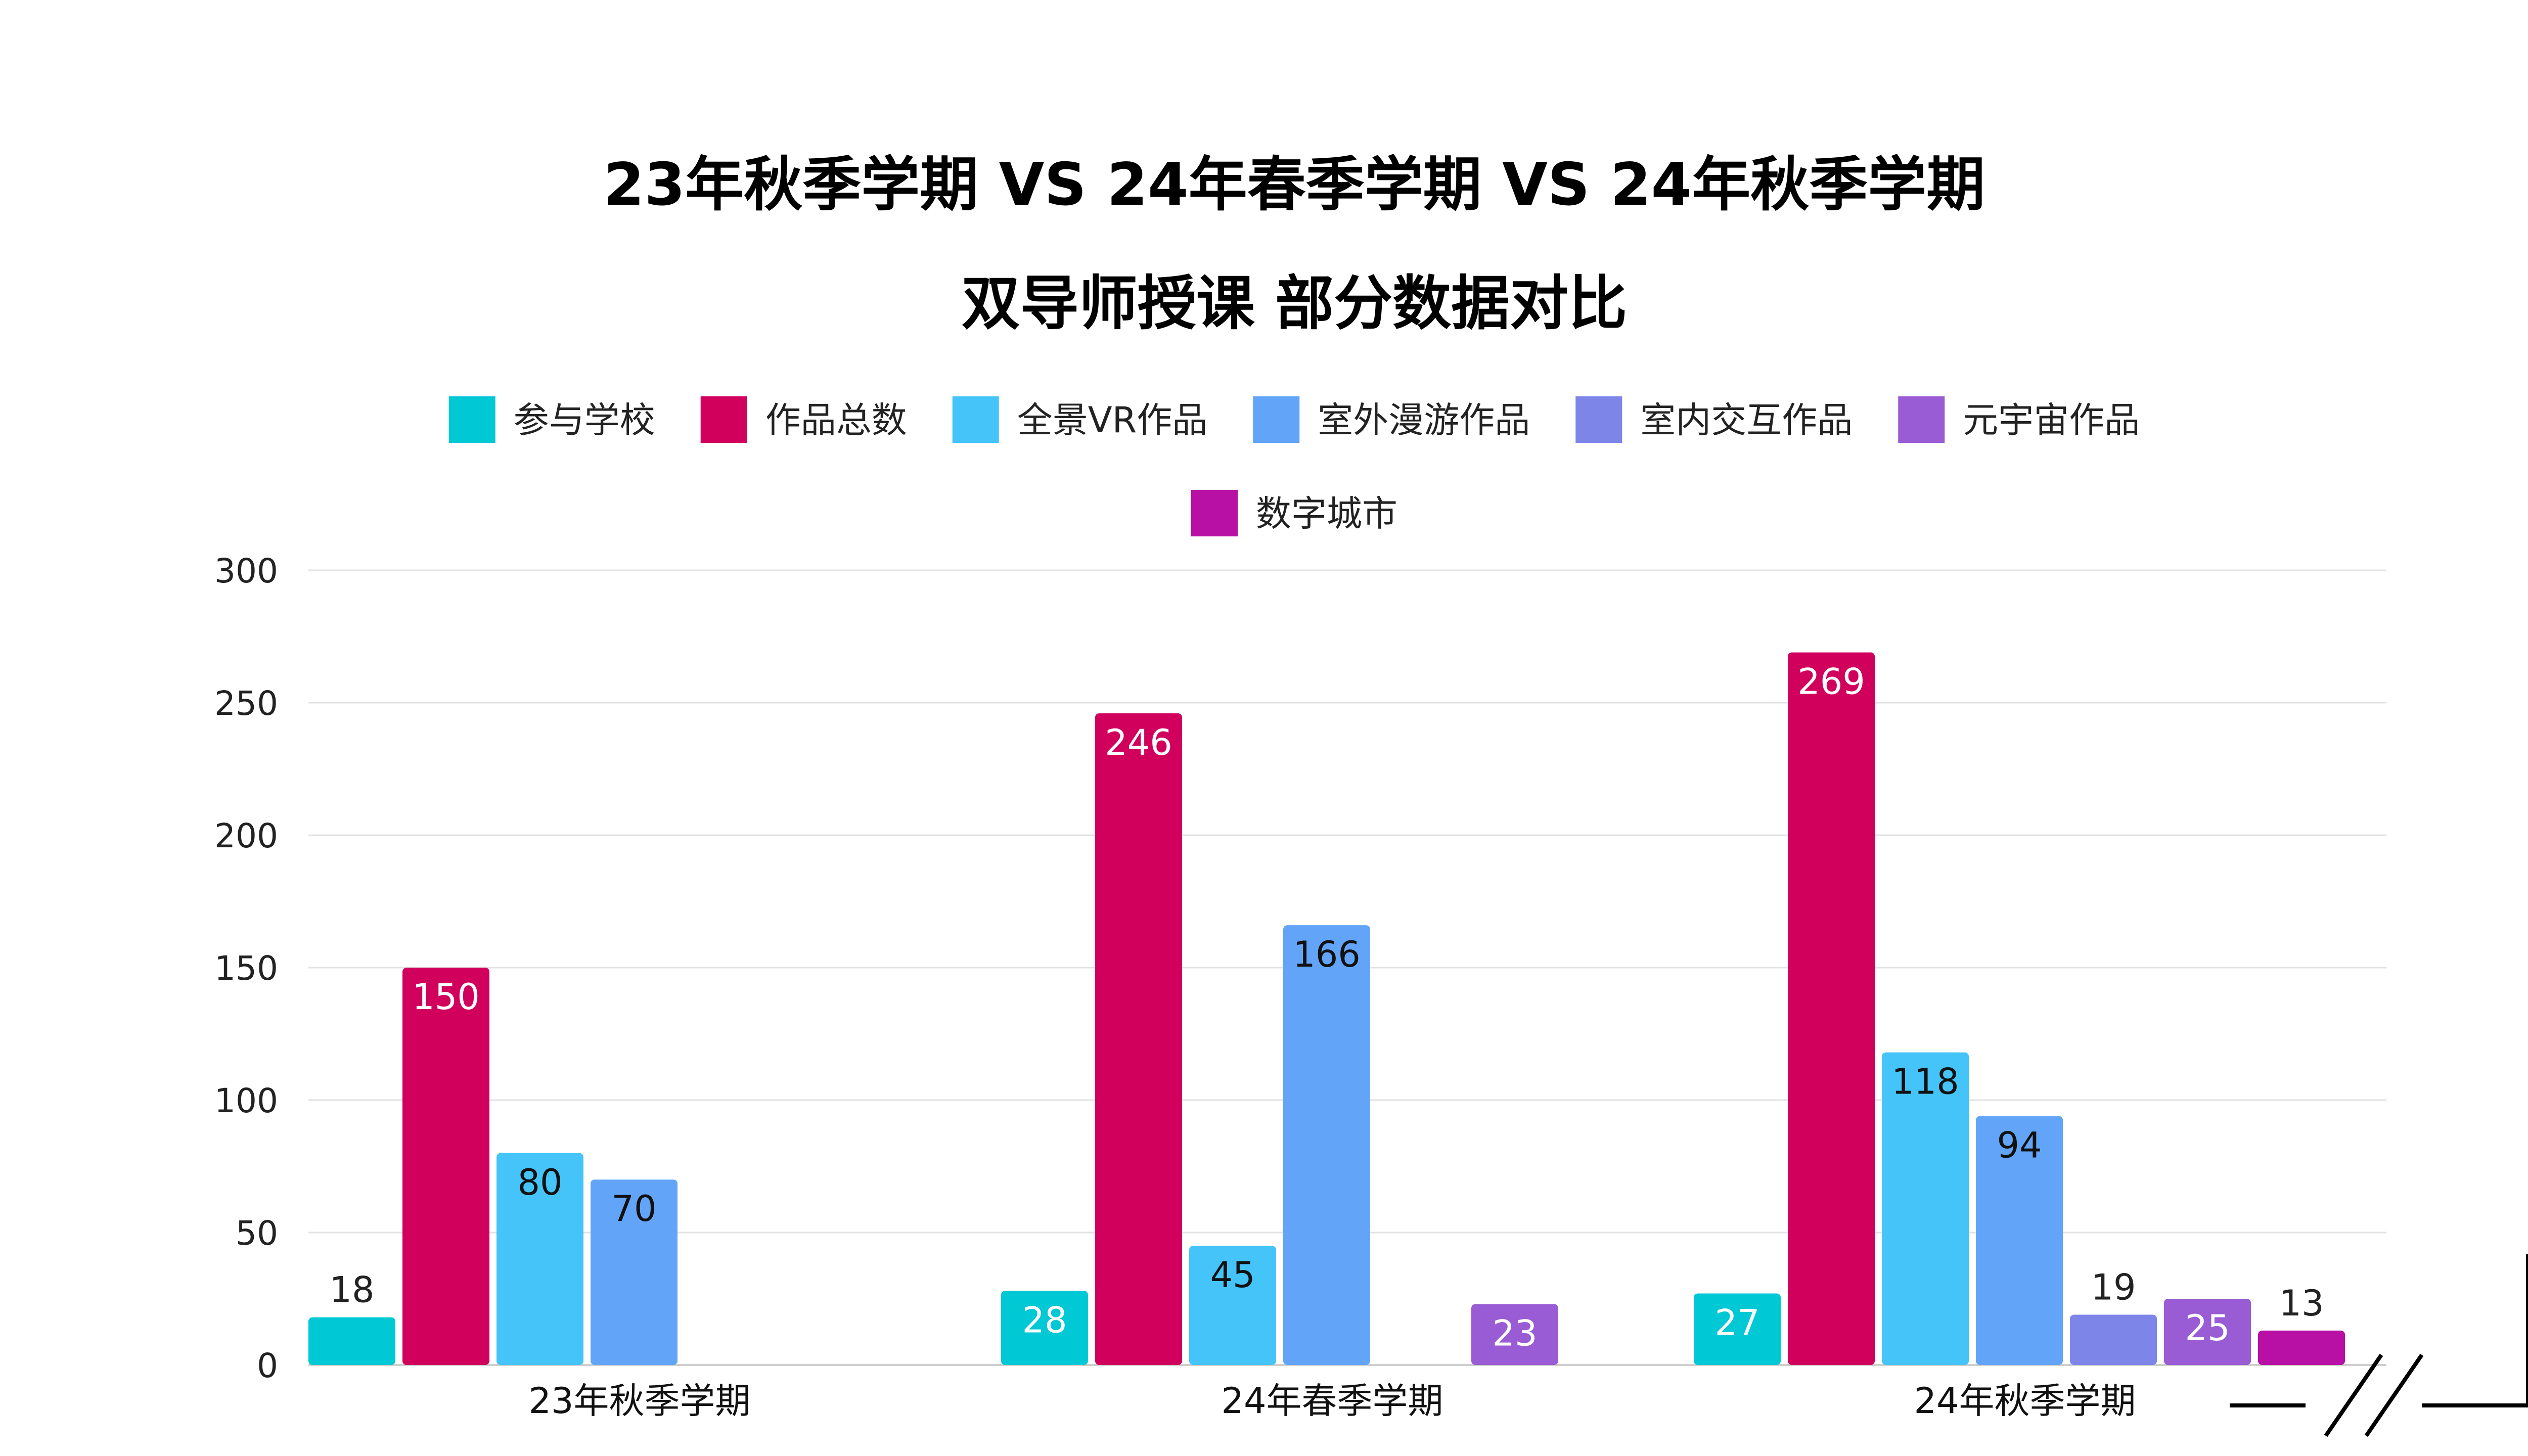 Image resolution: width=2528 pixels, height=1456 pixels. I want to click on legend-label: 全景VR作品, so click(1113, 420).